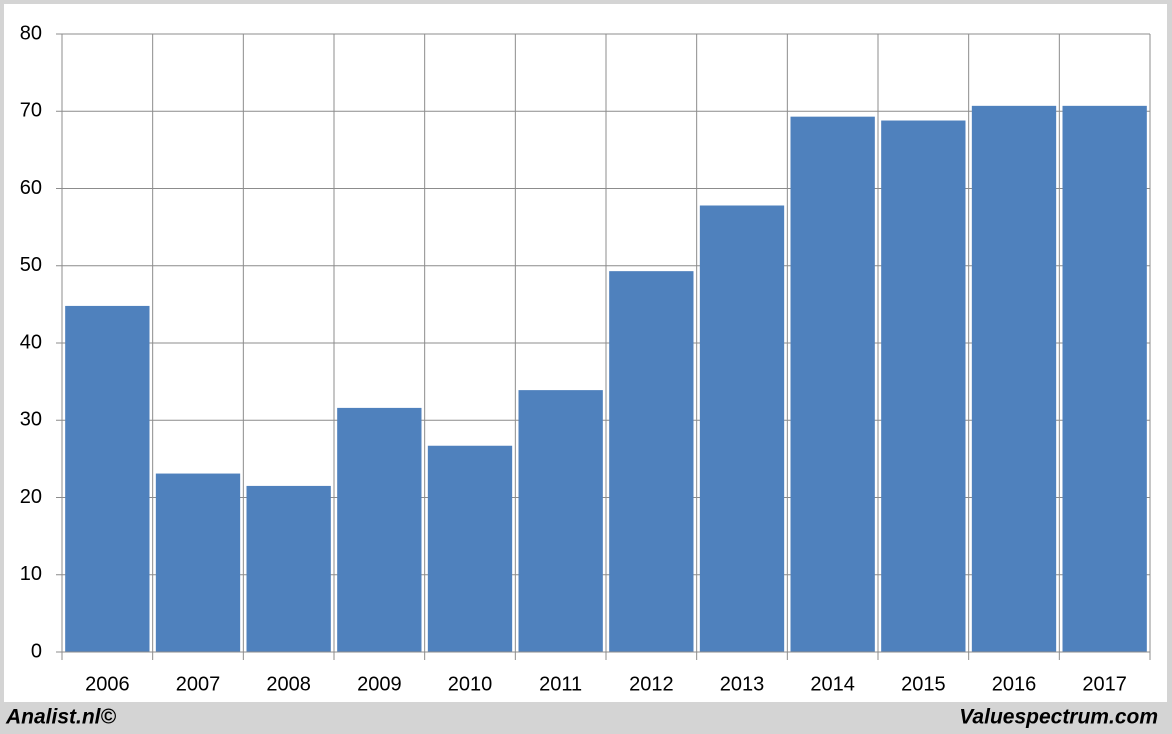 This screenshot has height=734, width=1172. What do you see at coordinates (31, 574) in the screenshot?
I see `y-tick-label: 10` at bounding box center [31, 574].